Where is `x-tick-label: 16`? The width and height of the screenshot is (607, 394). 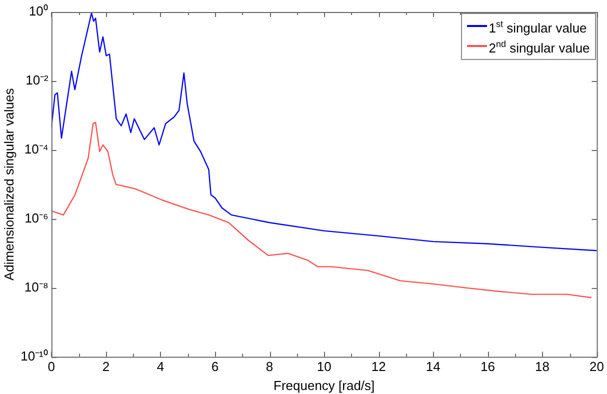 x-tick-label: 16 is located at coordinates (487, 366).